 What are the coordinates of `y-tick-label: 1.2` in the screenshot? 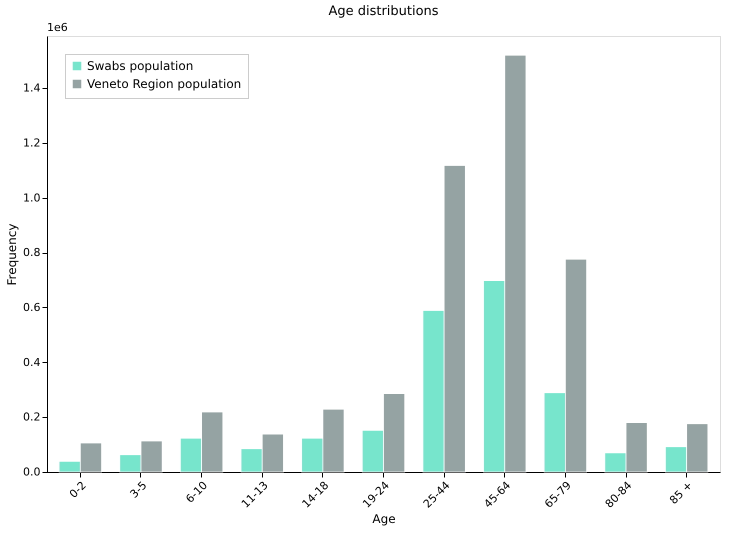 It's located at (31, 143).